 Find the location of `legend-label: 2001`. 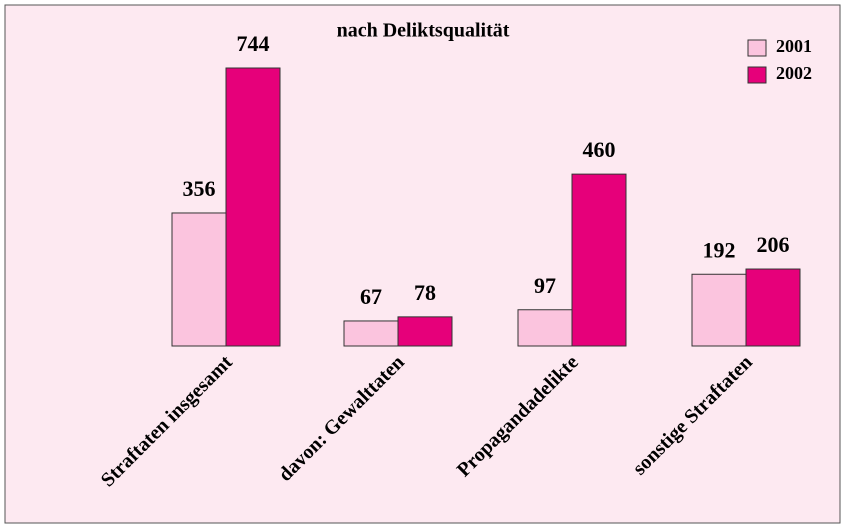

legend-label: 2001 is located at coordinates (794, 46).